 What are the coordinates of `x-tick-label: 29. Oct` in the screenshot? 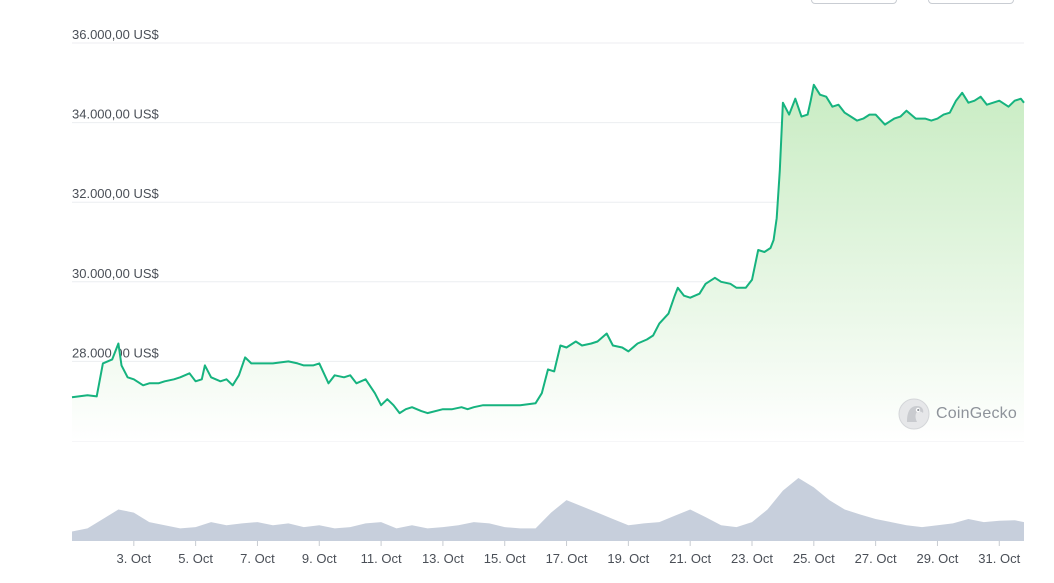 It's located at (937, 558).